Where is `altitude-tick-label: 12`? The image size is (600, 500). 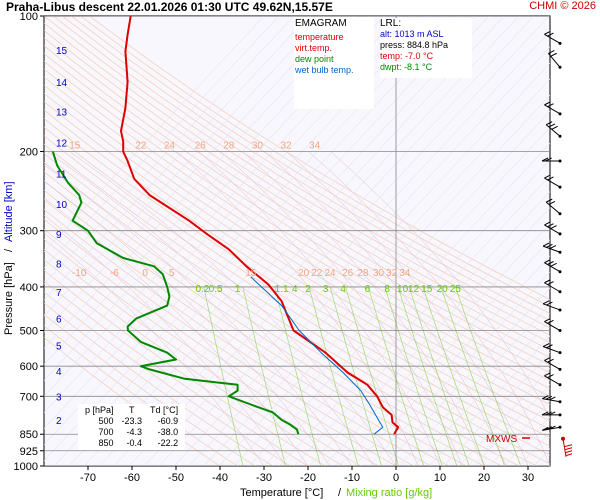
altitude-tick-label: 12 is located at coordinates (62, 143).